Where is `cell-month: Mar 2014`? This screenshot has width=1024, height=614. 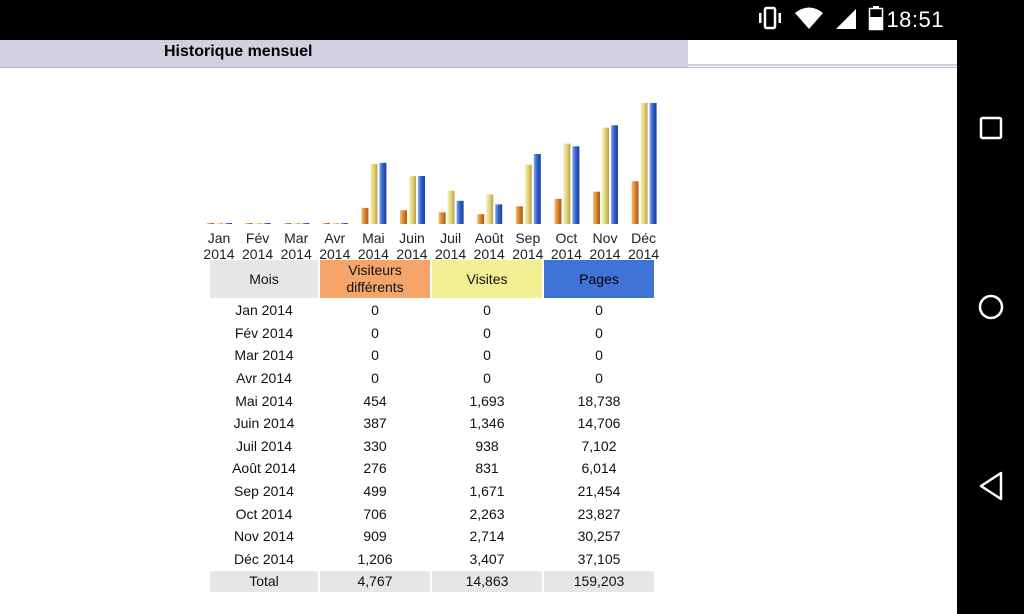 cell-month: Mar 2014 is located at coordinates (264, 355).